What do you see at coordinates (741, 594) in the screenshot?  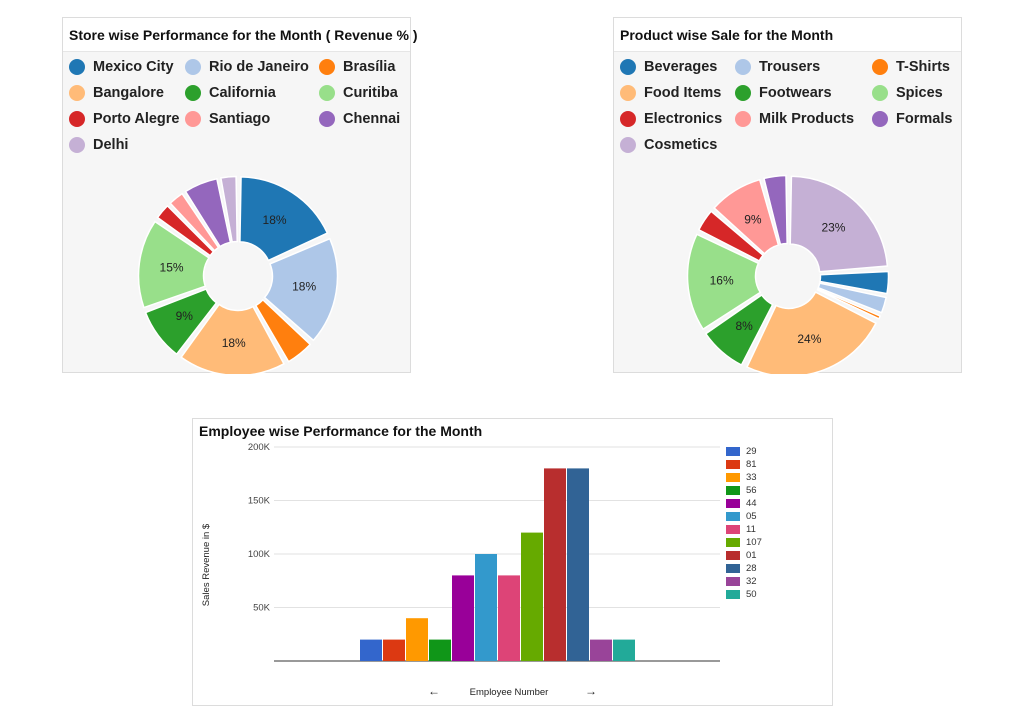 I see `bar-legend-item-50: 50` at bounding box center [741, 594].